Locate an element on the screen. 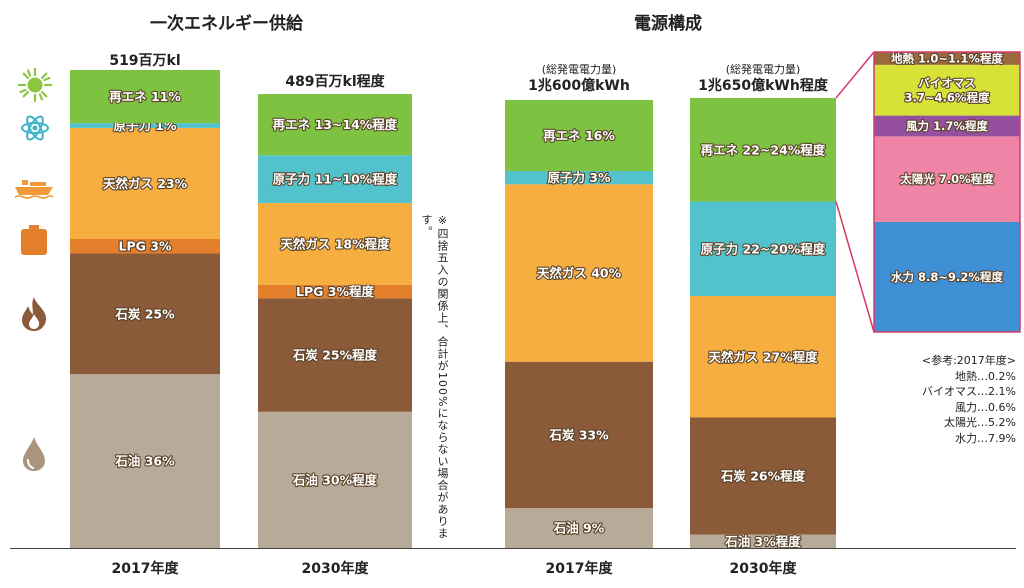 The height and width of the screenshot is (588, 1024). rounding-note: ※四捨五入の関係上、合計が100%にならない場合があります。 is located at coordinates (434, 377).